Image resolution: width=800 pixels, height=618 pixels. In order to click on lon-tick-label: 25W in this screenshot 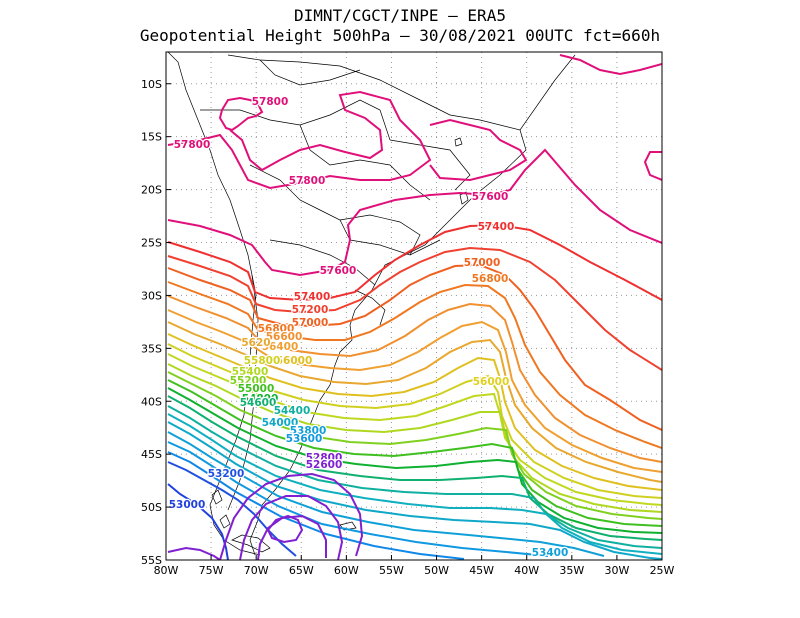, I will do `click(662, 570)`.